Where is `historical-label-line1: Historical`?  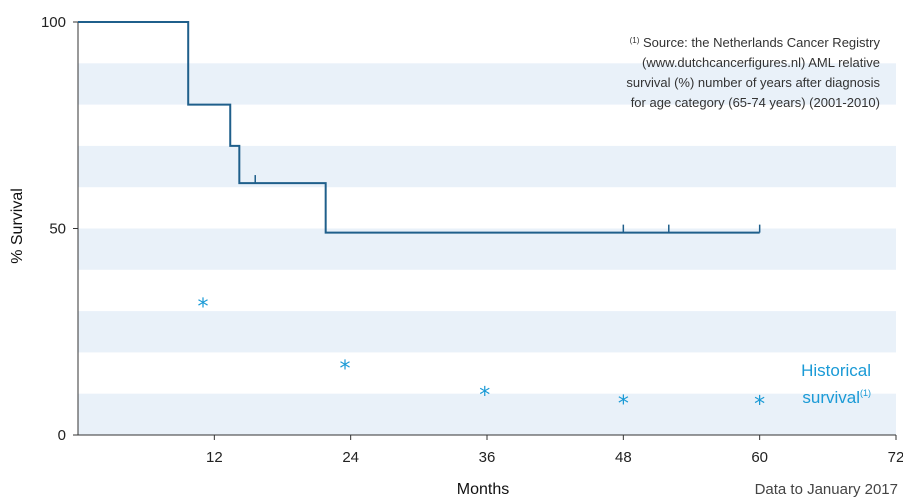 historical-label-line1: Historical is located at coordinates (836, 370).